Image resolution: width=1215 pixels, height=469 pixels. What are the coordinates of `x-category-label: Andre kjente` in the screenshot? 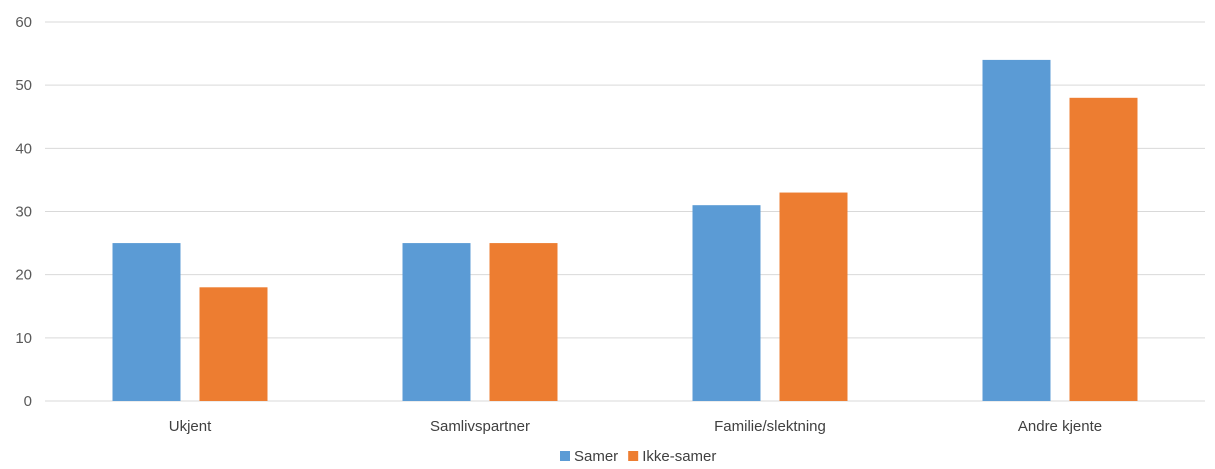 It's located at (1060, 426).